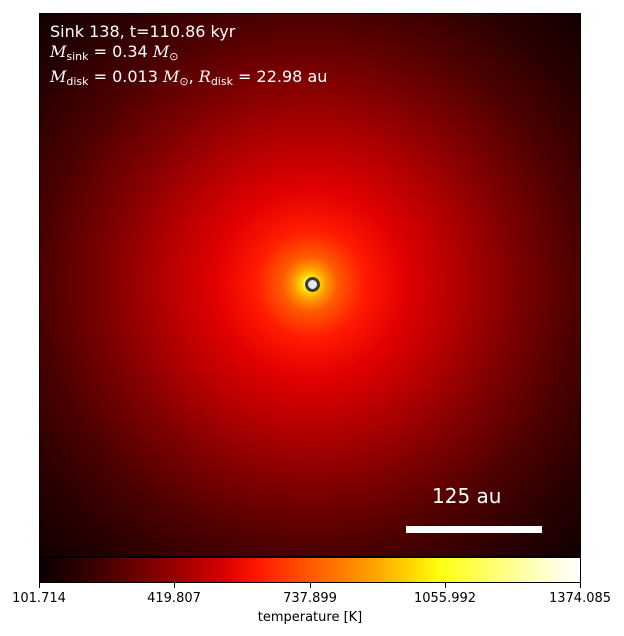 The width and height of the screenshot is (624, 636). What do you see at coordinates (310, 570) in the screenshot?
I see `colorbar` at bounding box center [310, 570].